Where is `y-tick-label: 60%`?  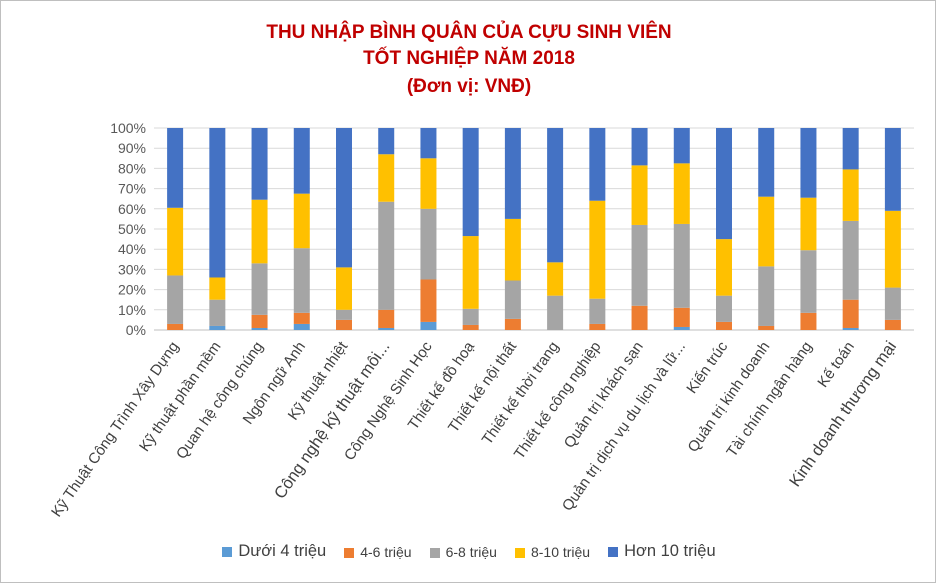 y-tick-label: 60% is located at coordinates (132, 209).